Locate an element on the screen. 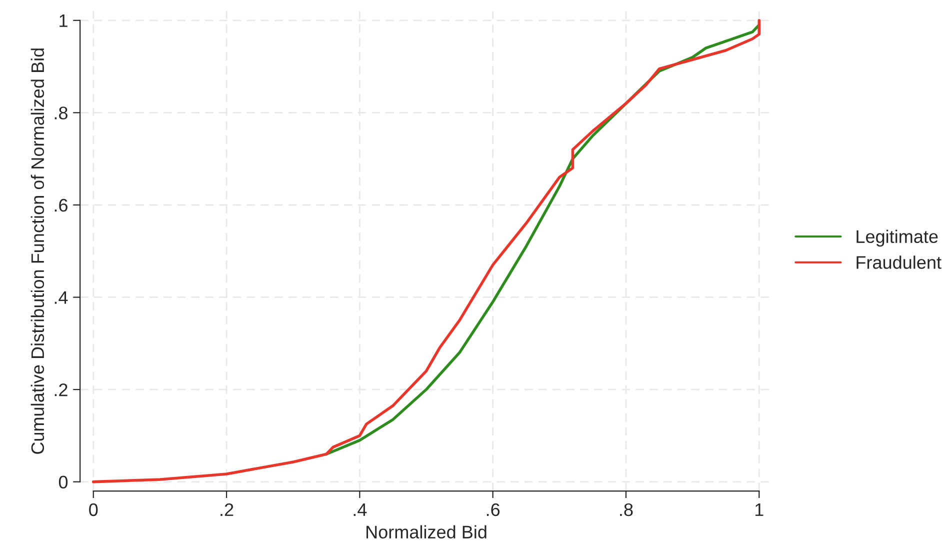 The height and width of the screenshot is (558, 942). y-tick-label: .2 is located at coordinates (61, 389).